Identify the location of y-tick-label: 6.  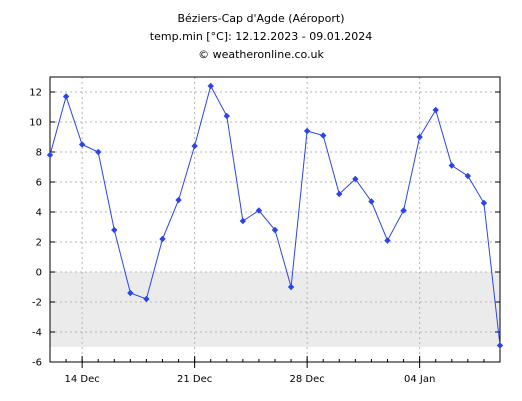
(39, 183).